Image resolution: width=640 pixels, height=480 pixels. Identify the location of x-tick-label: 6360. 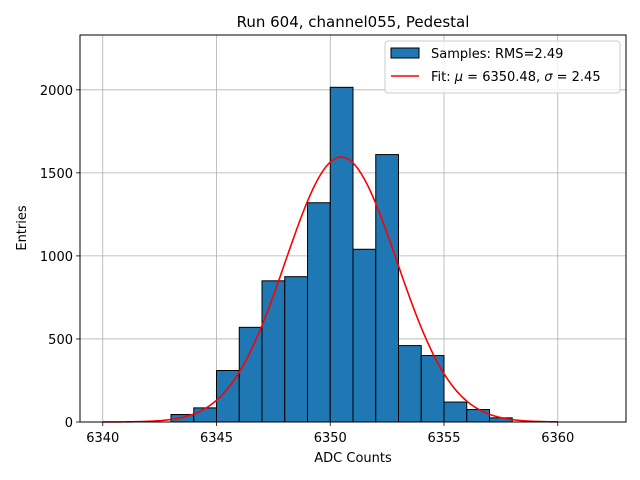
(557, 438).